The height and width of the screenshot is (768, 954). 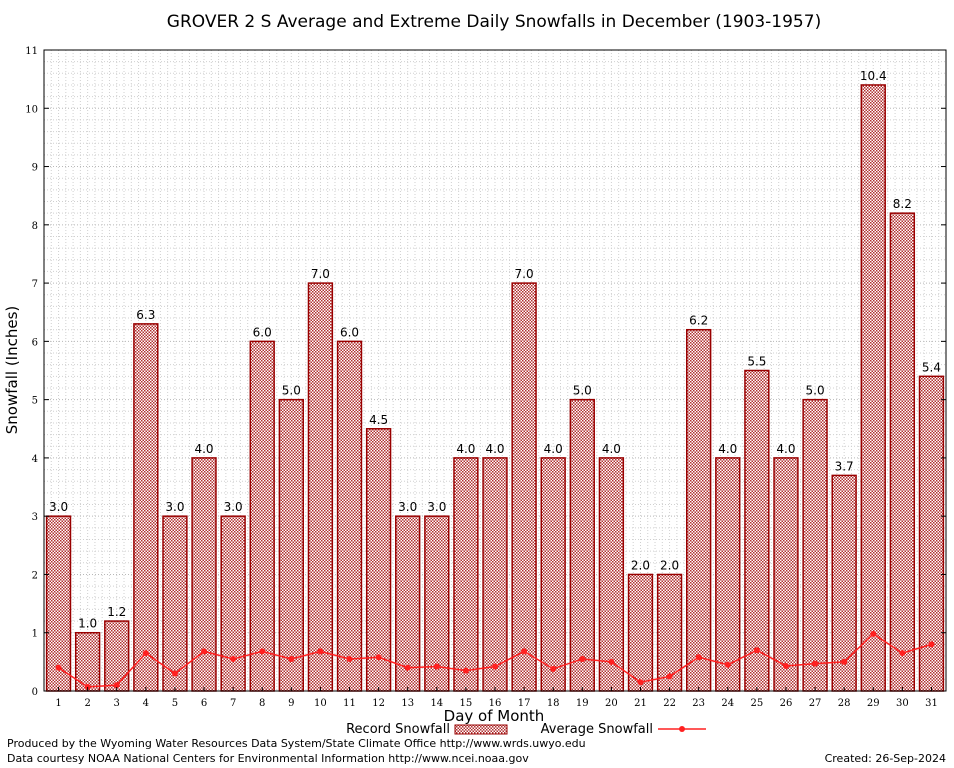 I want to click on footer-created-date: Created: 26-Sep-2024, so click(x=885, y=758).